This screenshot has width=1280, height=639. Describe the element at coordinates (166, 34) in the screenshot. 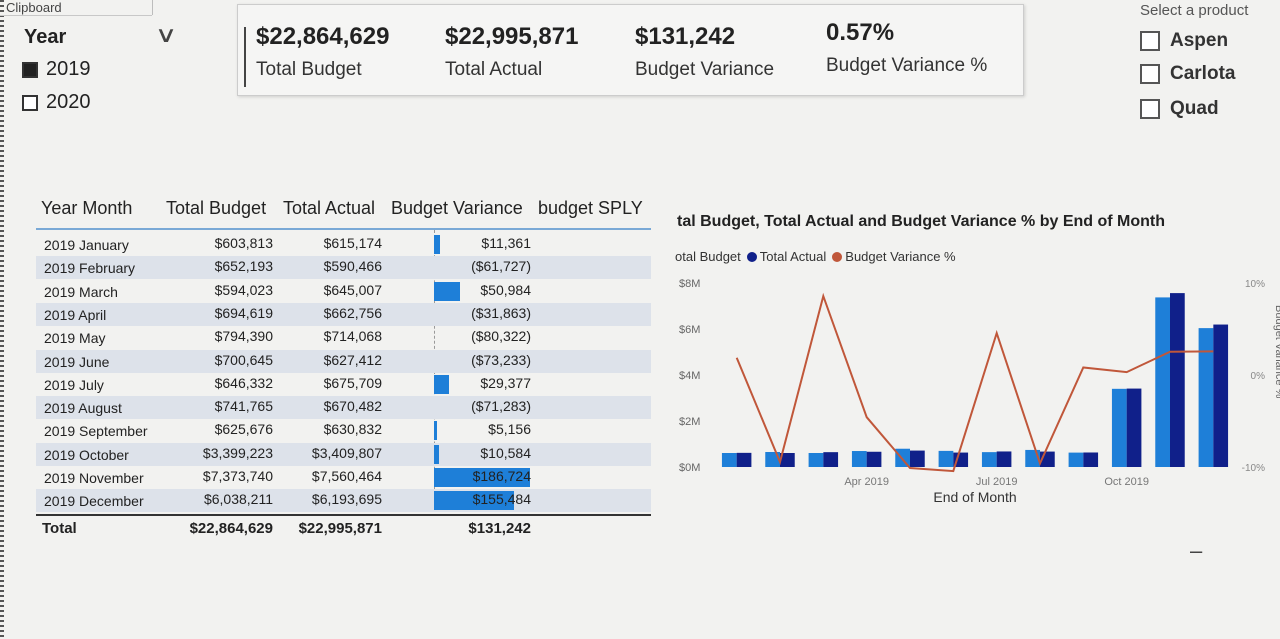

I see `chevron-down-icon: ∨` at that location.